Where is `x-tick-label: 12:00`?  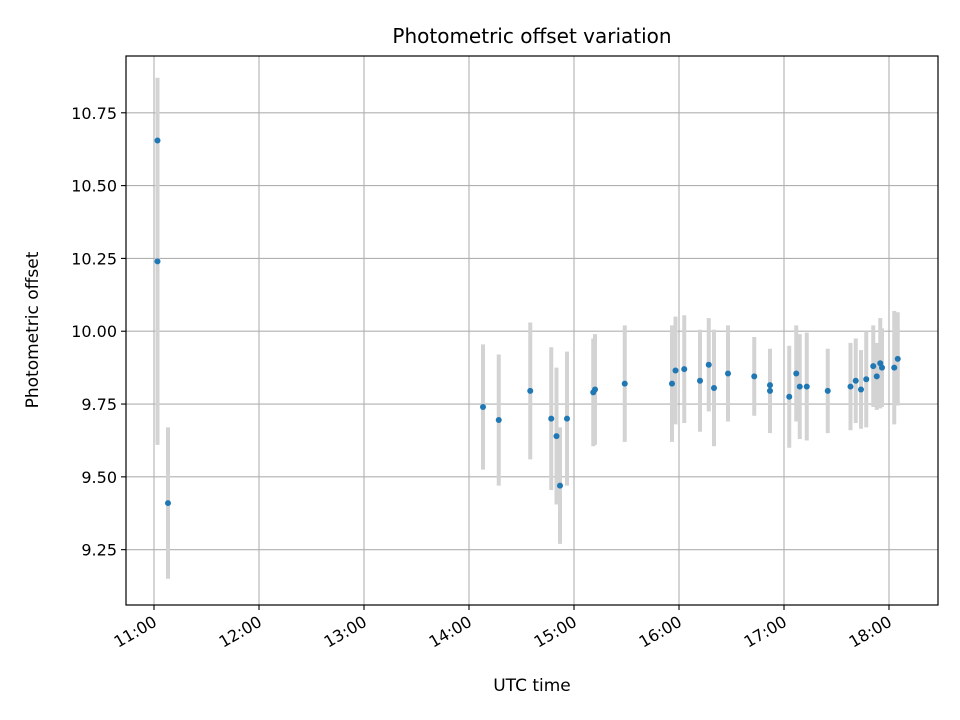
x-tick-label: 12:00 is located at coordinates (240, 632).